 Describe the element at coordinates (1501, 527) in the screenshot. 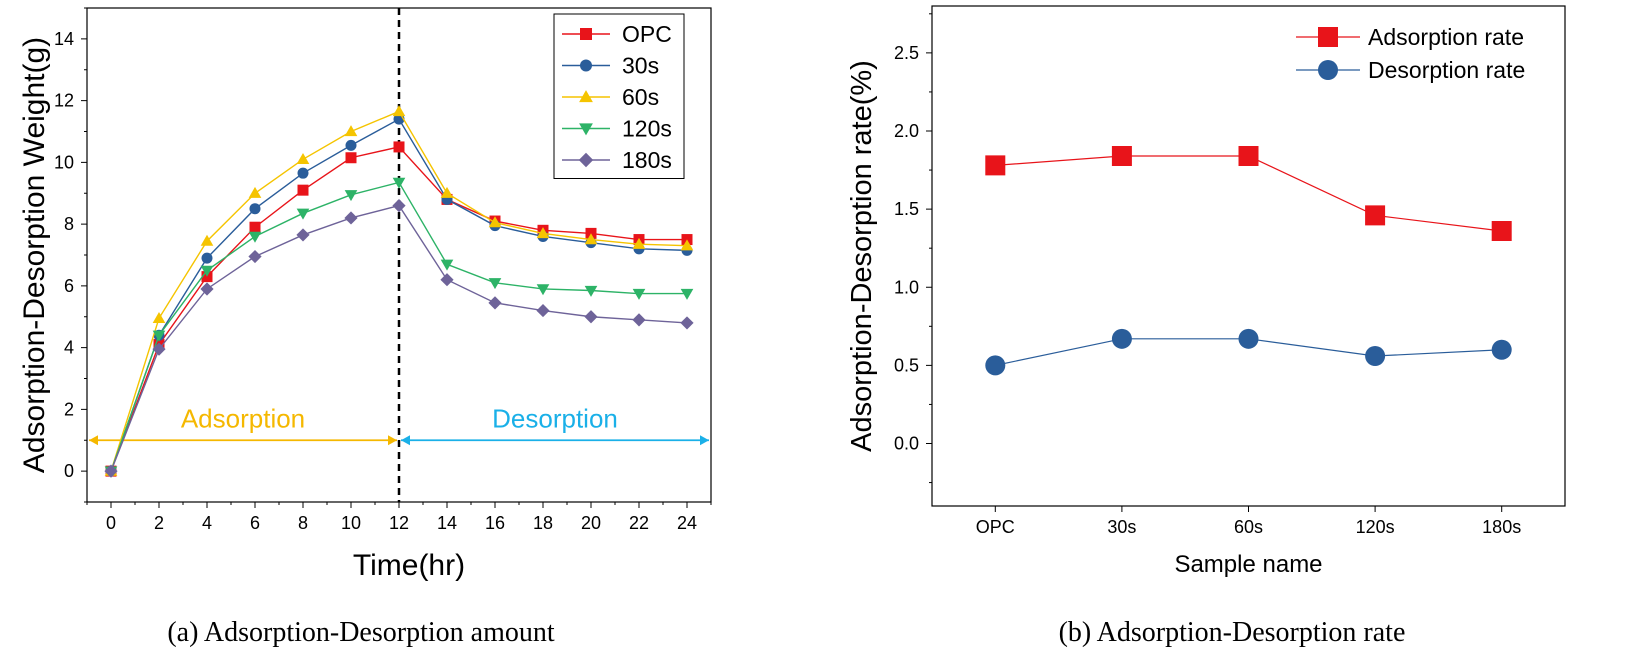

I see `x-tick-label: 180s` at that location.